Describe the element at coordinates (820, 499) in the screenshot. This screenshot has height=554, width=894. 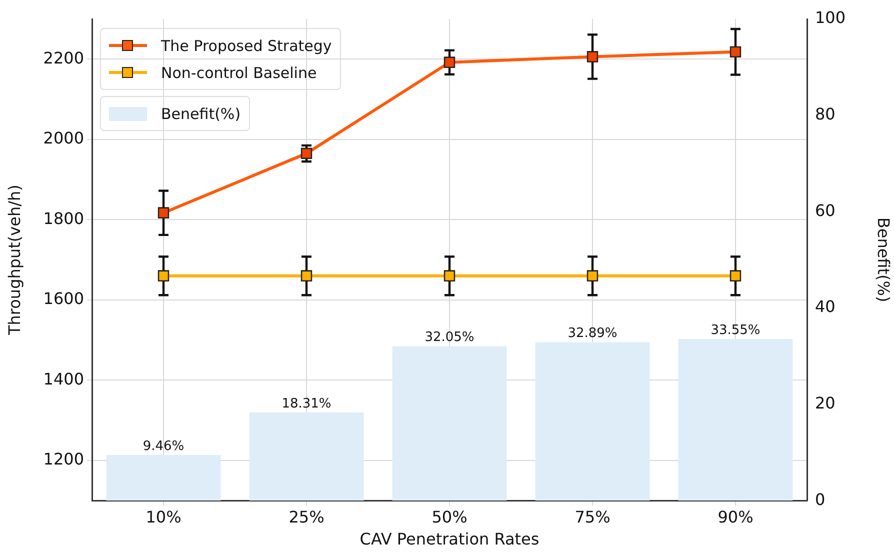
I see `y2-tick-label: 0` at that location.